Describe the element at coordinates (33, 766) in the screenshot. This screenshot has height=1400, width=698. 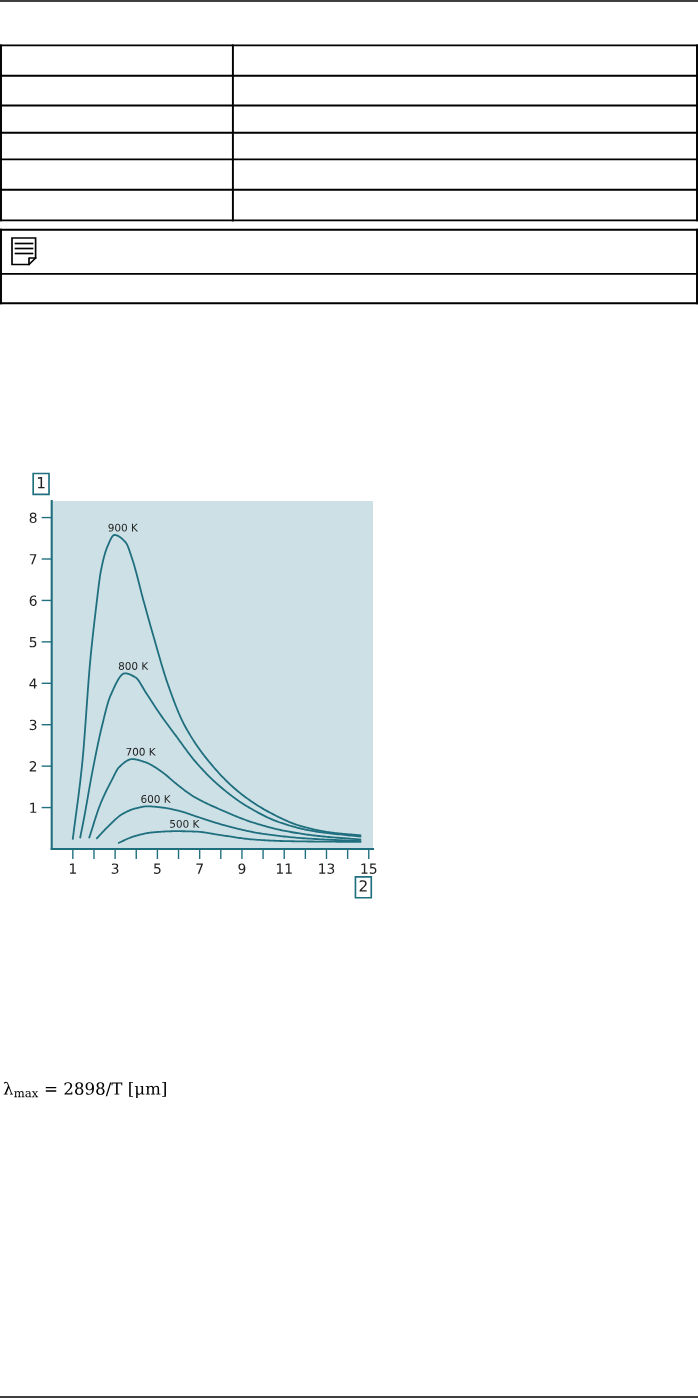
I see `y-tick-label: 2` at that location.